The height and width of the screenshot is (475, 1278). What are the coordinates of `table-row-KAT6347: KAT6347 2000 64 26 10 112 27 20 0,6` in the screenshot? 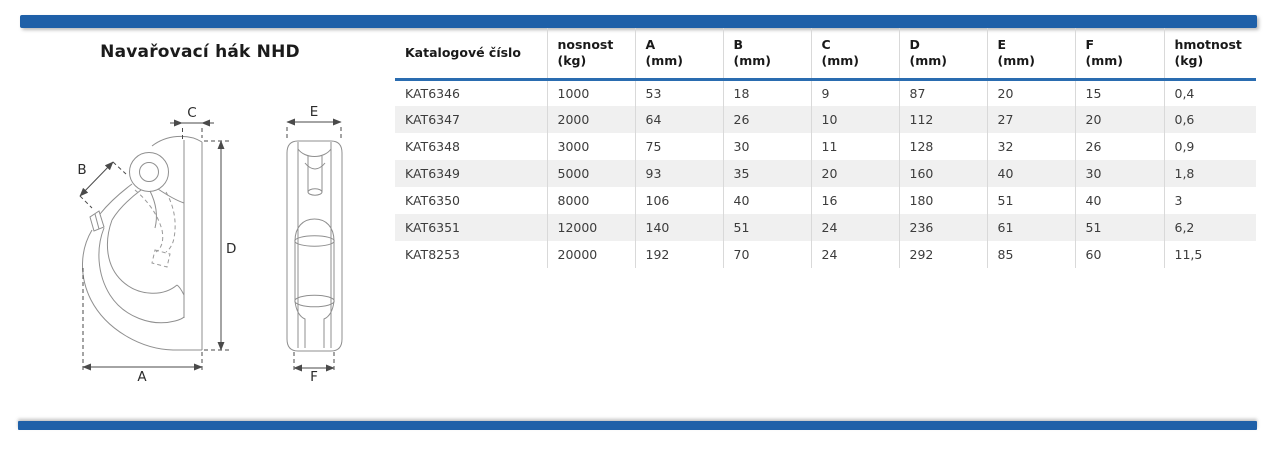 It's located at (825, 119).